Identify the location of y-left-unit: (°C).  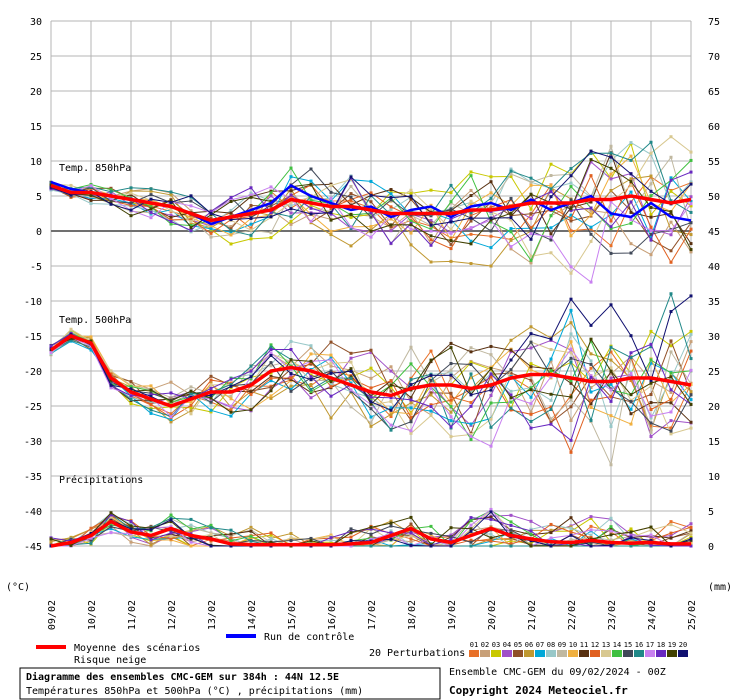
(18, 587).